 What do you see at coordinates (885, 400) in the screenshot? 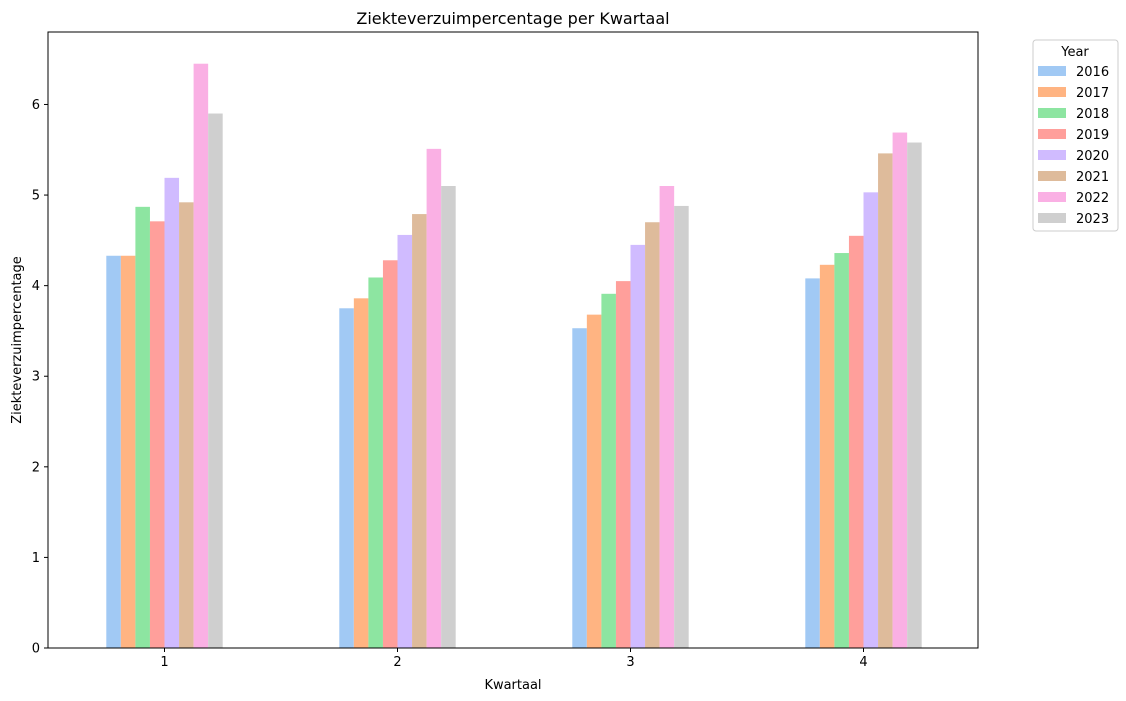
I see `bar-2021-q4` at bounding box center [885, 400].